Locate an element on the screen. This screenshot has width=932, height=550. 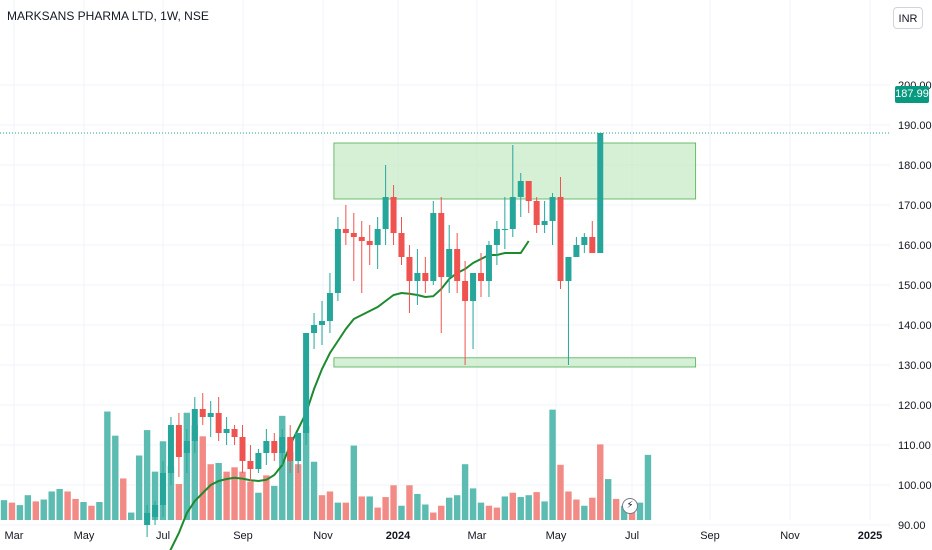
currency-button: INR is located at coordinates (908, 18).